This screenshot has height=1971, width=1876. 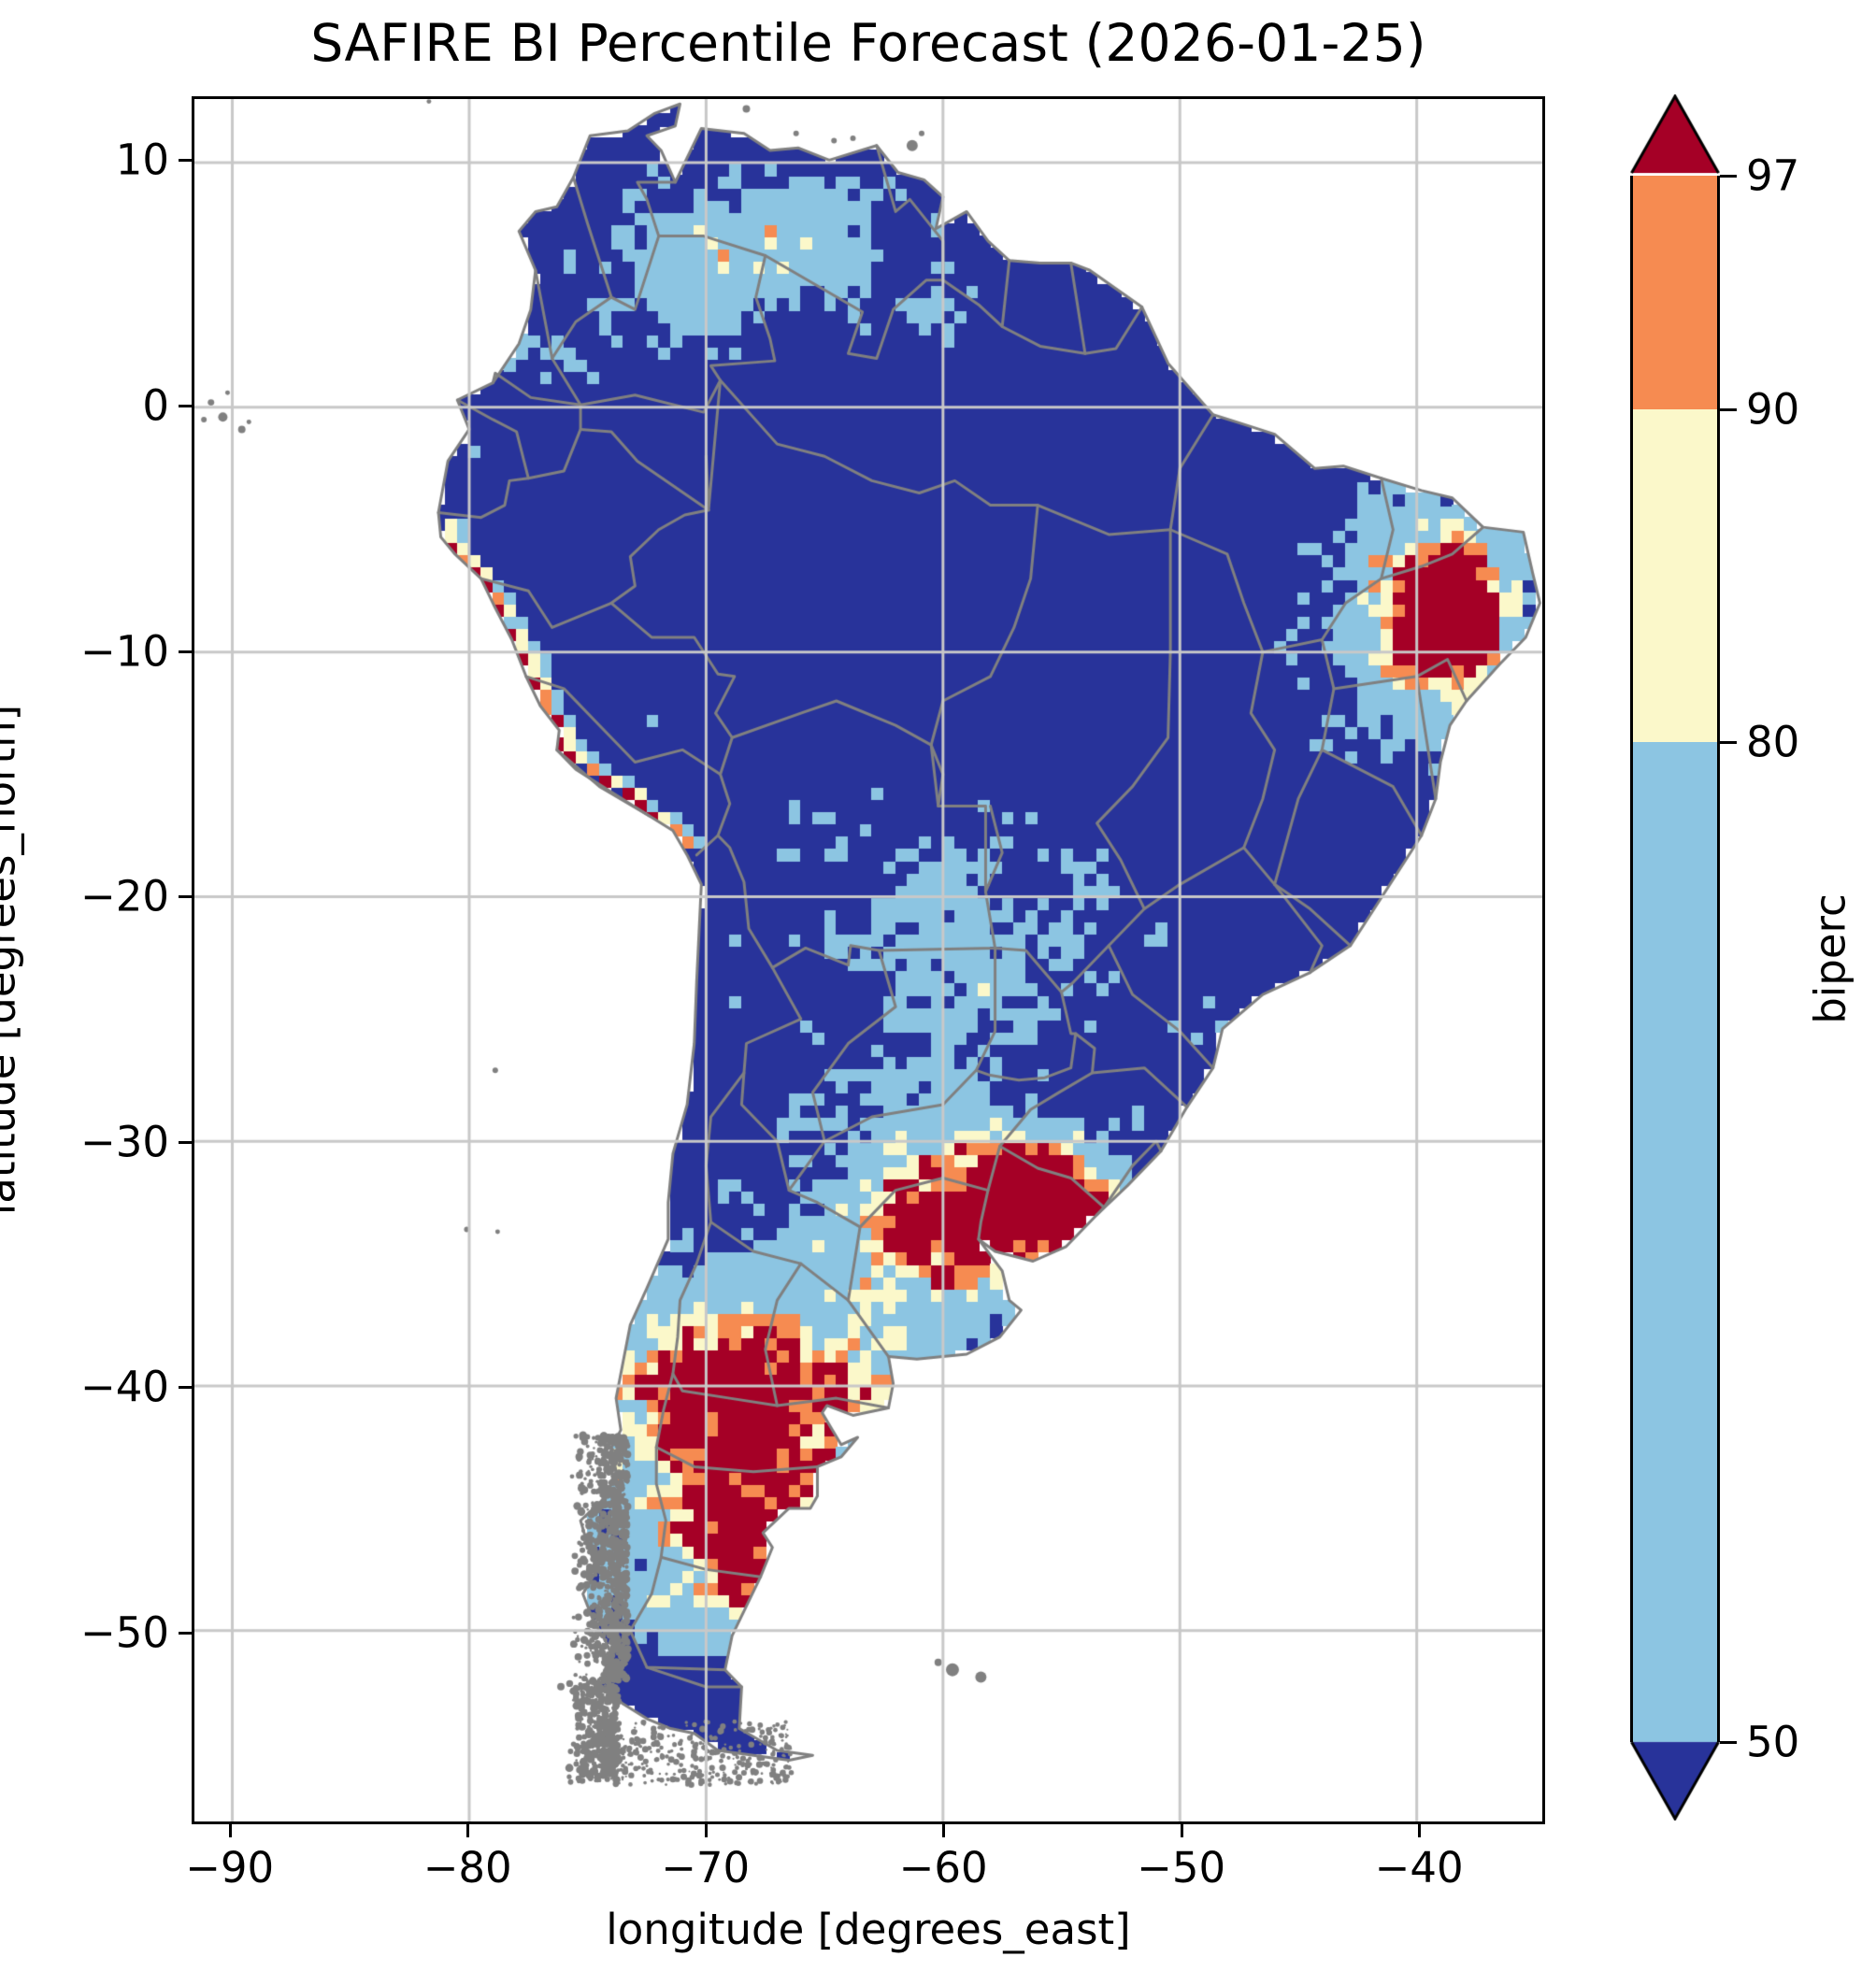 What do you see at coordinates (1830, 958) in the screenshot?
I see `colorbar-label: biperc` at bounding box center [1830, 958].